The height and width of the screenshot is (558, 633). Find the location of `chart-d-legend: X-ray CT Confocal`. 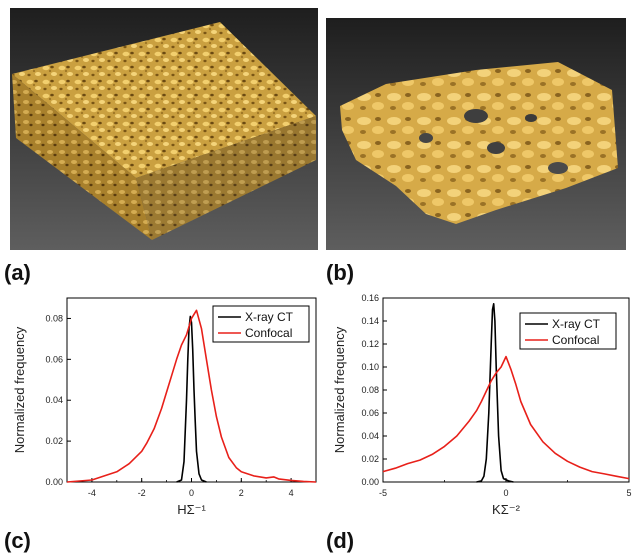

chart-d-legend: X-ray CT Confocal is located at coordinates (568, 331).